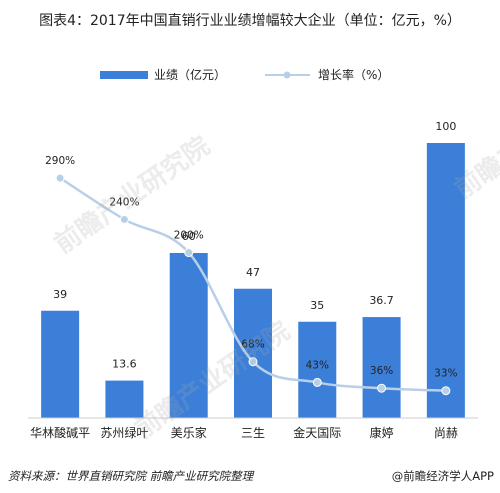 This screenshot has height=493, width=500. What do you see at coordinates (60, 432) in the screenshot?
I see `x-tick-label: 华林酸碱平` at bounding box center [60, 432].